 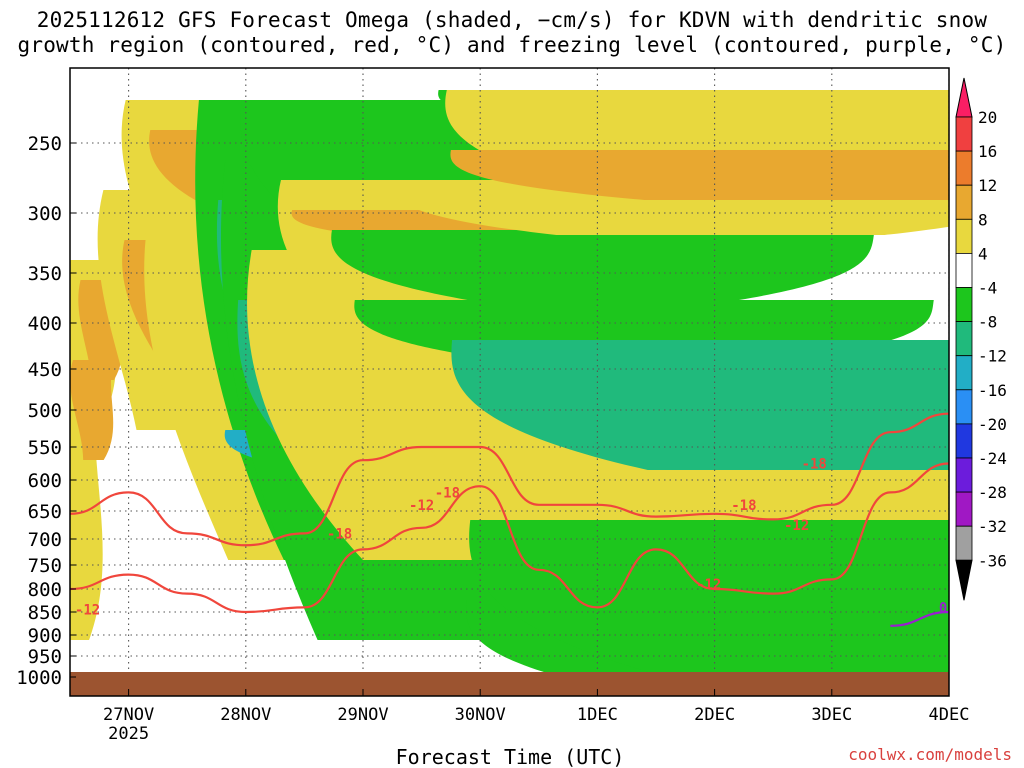 I want to click on colorbar-label: -36, so click(x=992, y=560).